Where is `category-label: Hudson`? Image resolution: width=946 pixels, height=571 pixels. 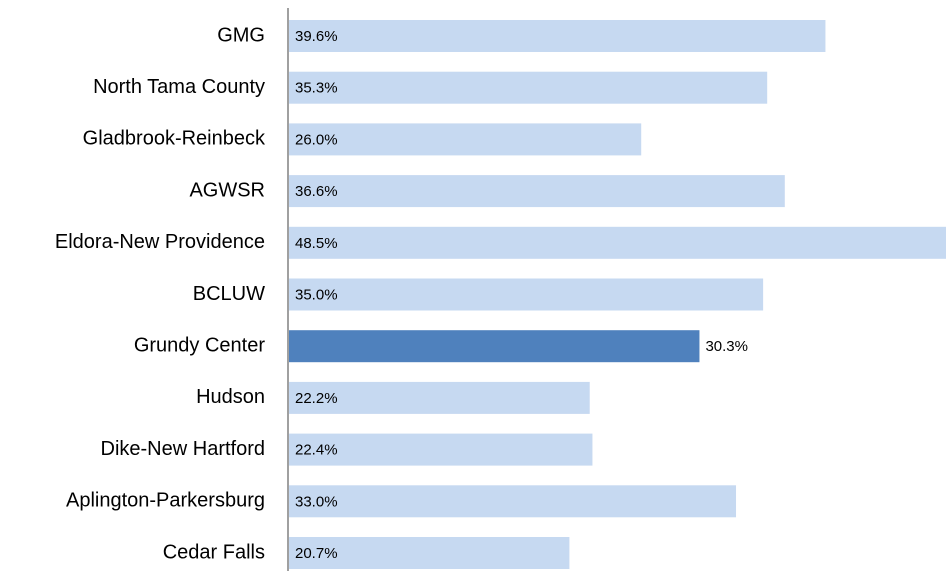 category-label: Hudson is located at coordinates (230, 397).